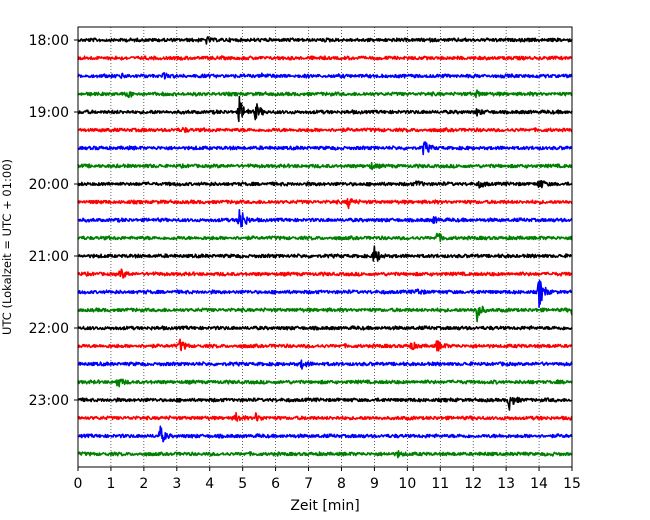 This screenshot has height=520, width=650. What do you see at coordinates (327, 479) in the screenshot?
I see `x-axis-ticks: 0 1 2 3 4 5 6 7 8 9 10 11 12 13 14 15` at bounding box center [327, 479].